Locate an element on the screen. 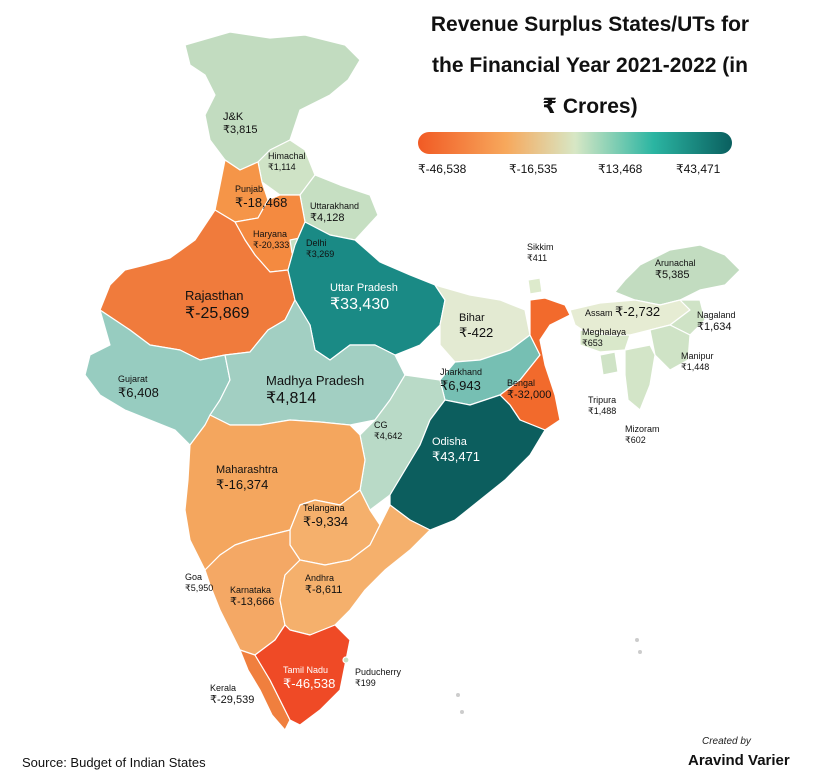 This screenshot has height=781, width=828. region-name: Delhi is located at coordinates (316, 243).